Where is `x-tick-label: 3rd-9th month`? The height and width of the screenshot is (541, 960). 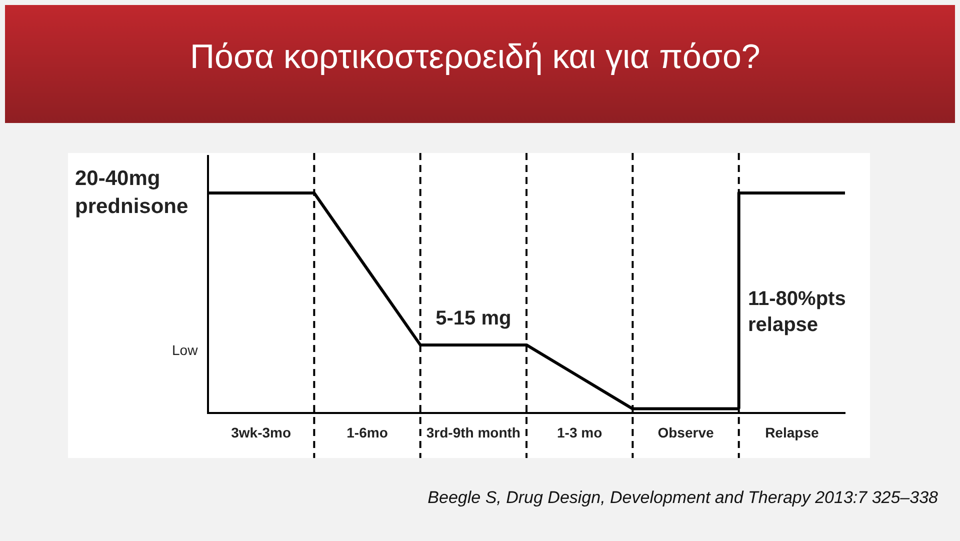 x-tick-label: 3rd-9th month is located at coordinates (473, 432).